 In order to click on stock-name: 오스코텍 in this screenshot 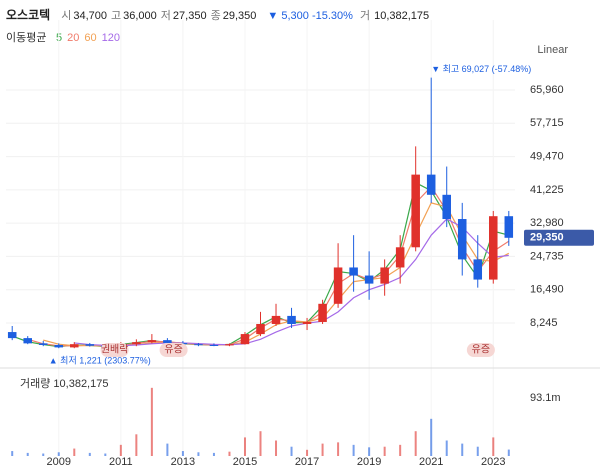, I will do `click(28, 15)`.